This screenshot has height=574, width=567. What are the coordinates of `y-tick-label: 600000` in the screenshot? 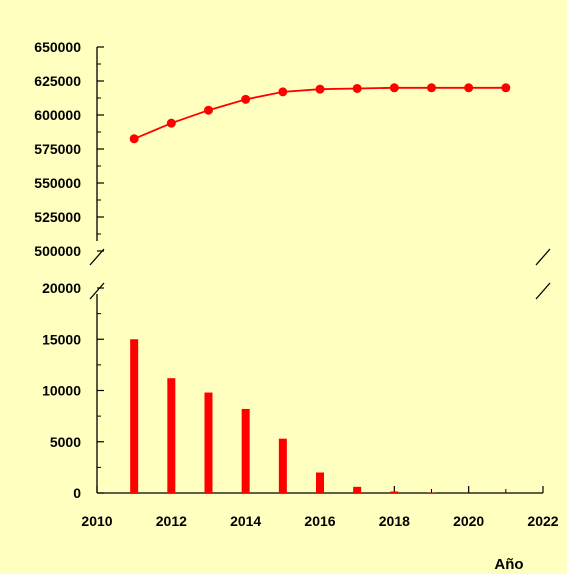 It's located at (57, 115).